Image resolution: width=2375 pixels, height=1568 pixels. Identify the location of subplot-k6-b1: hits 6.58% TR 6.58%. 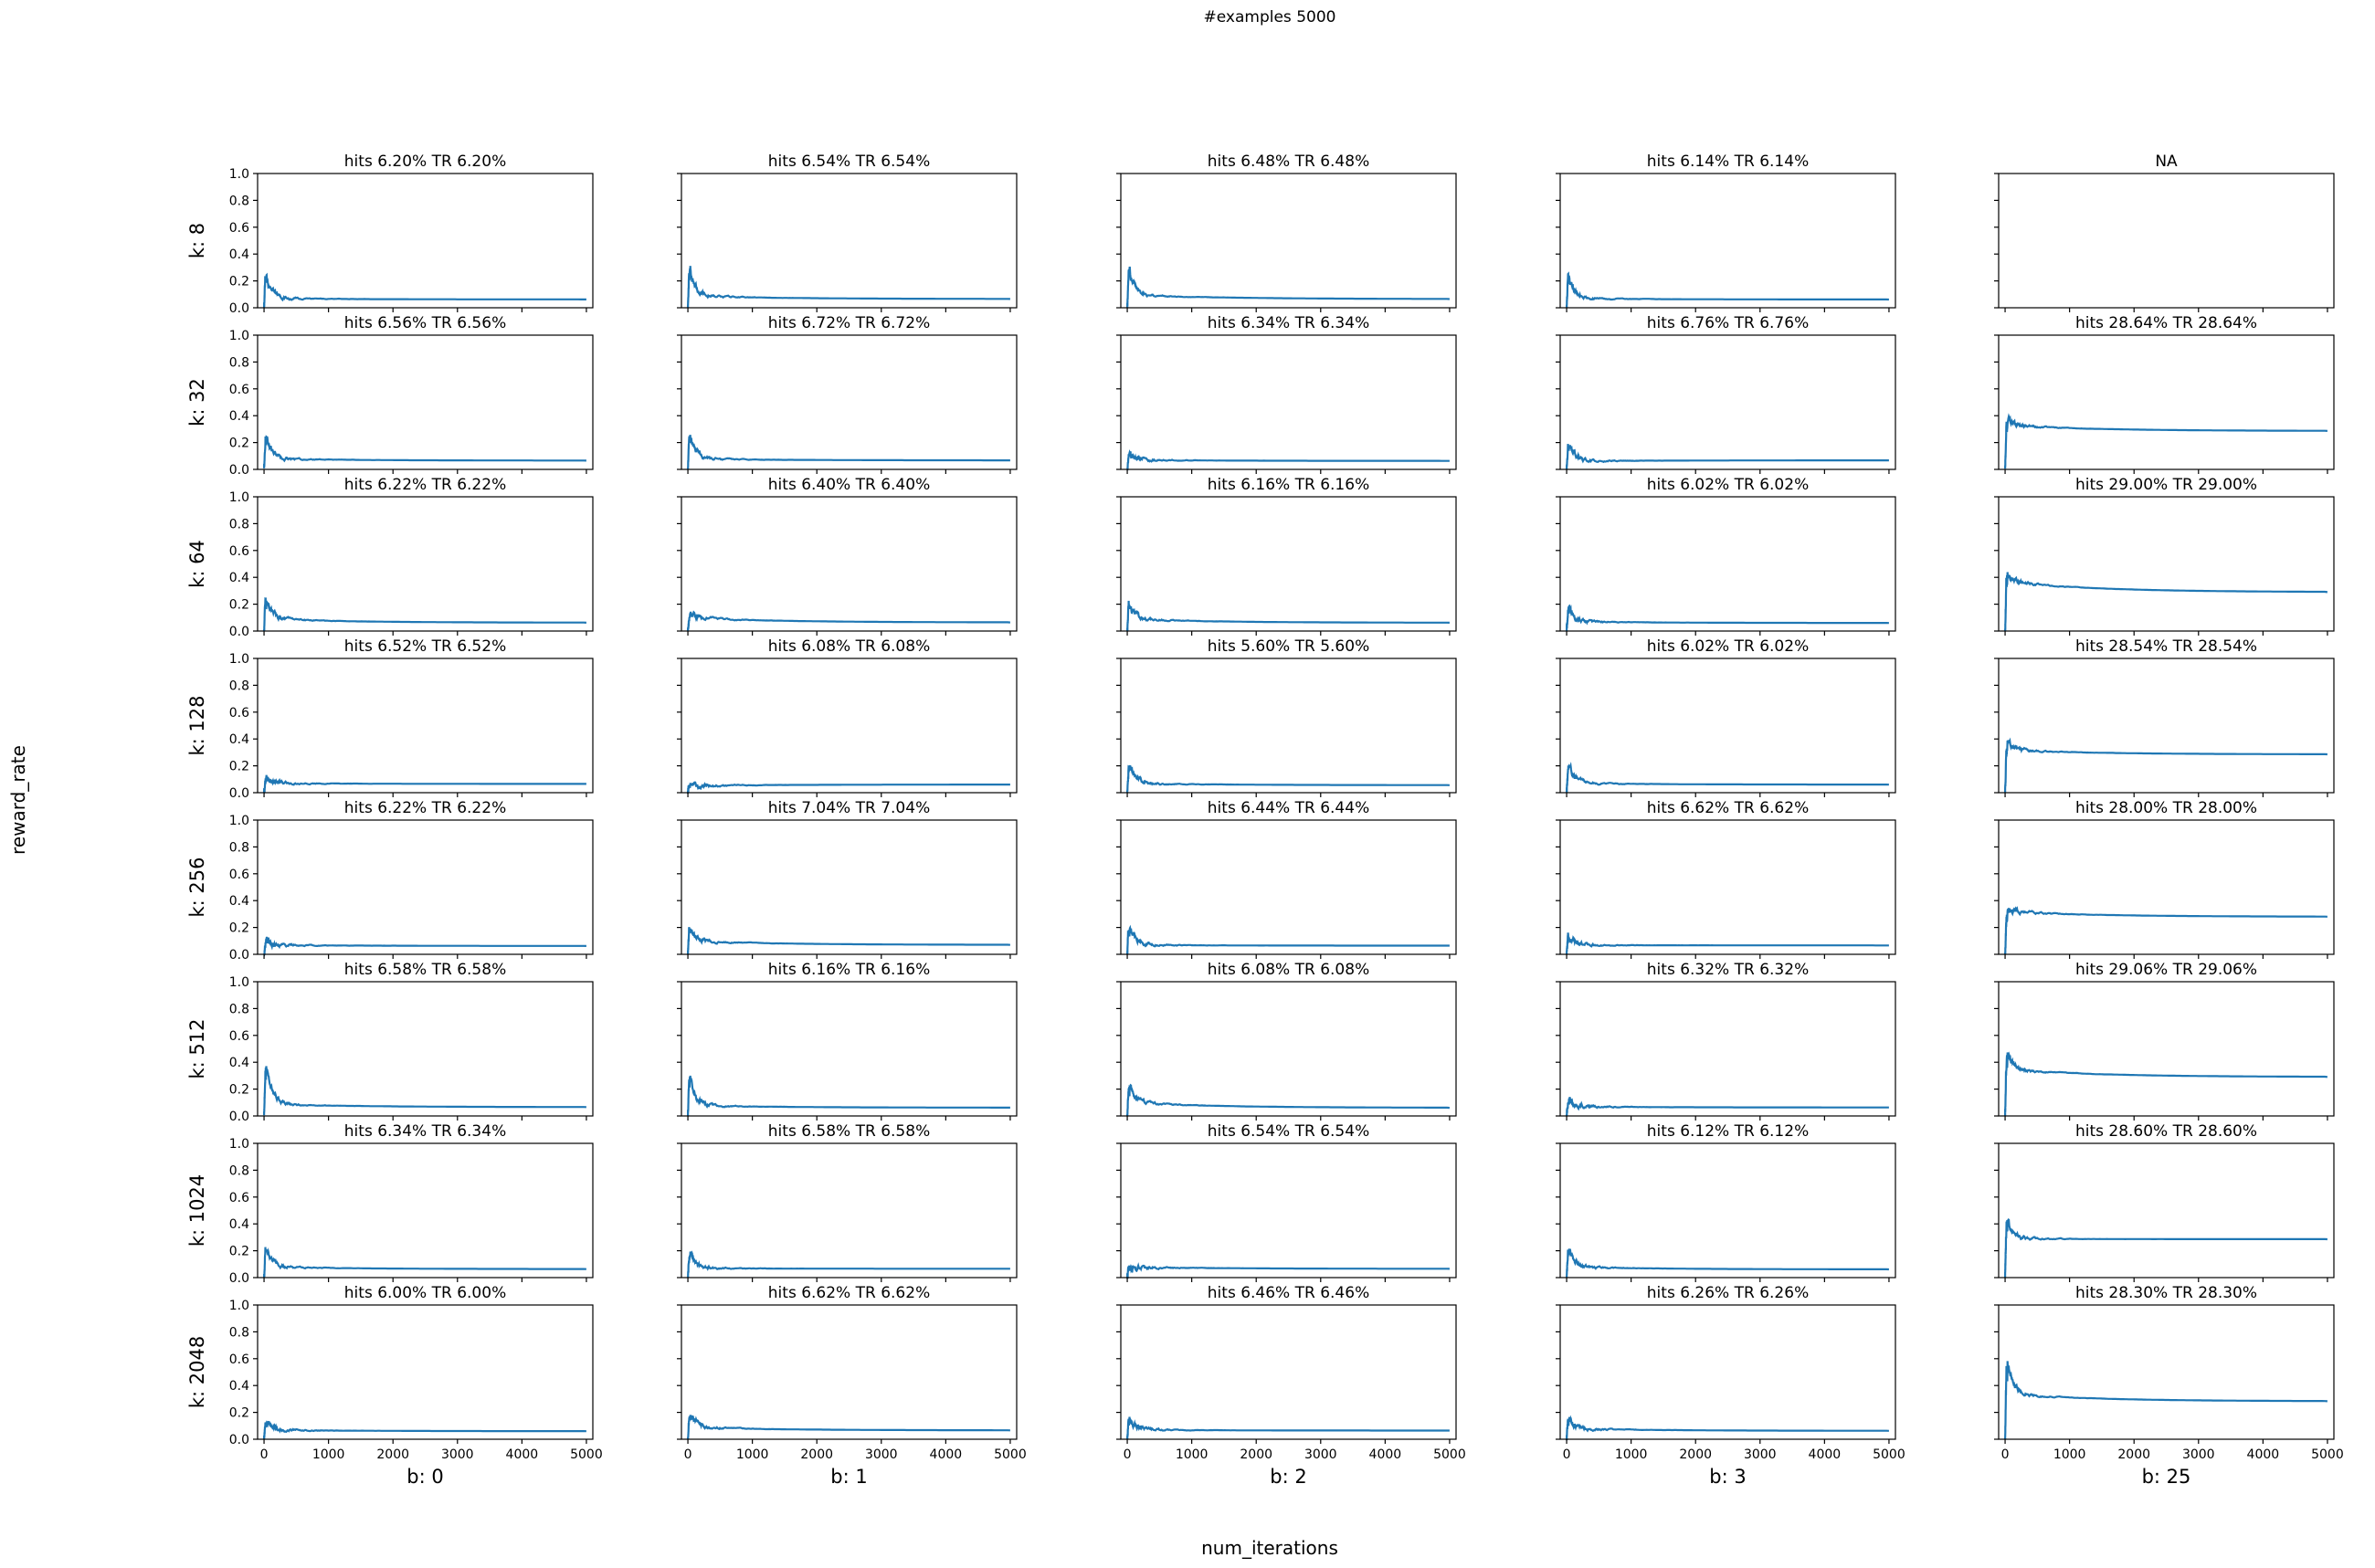
(848, 1202).